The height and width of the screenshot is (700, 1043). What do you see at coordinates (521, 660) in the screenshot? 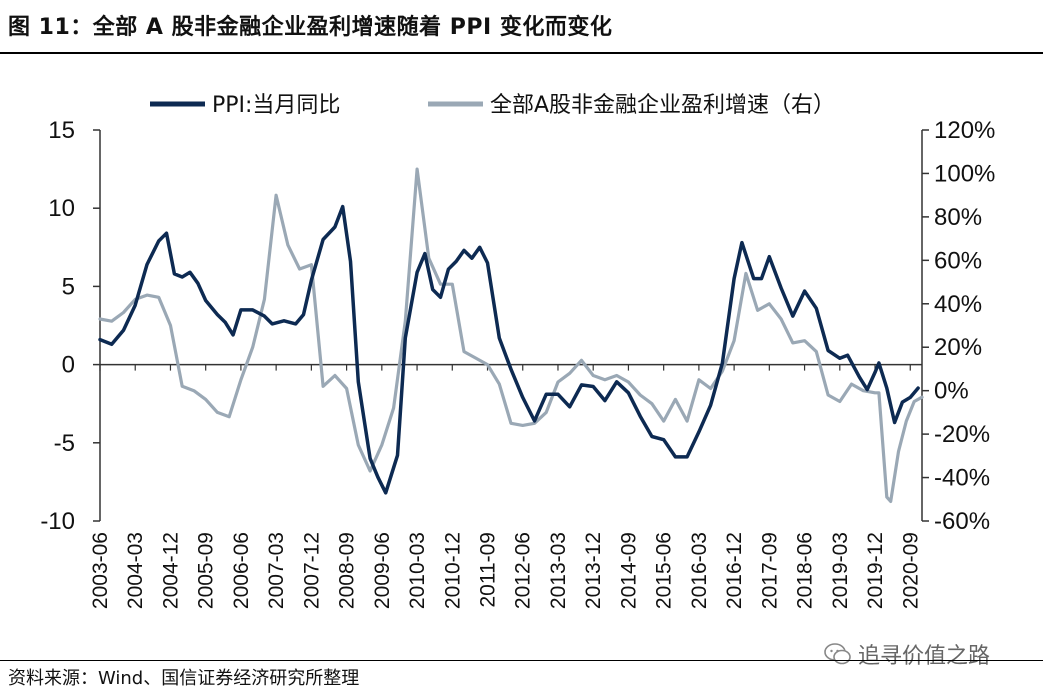
I see `source-rule` at bounding box center [521, 660].